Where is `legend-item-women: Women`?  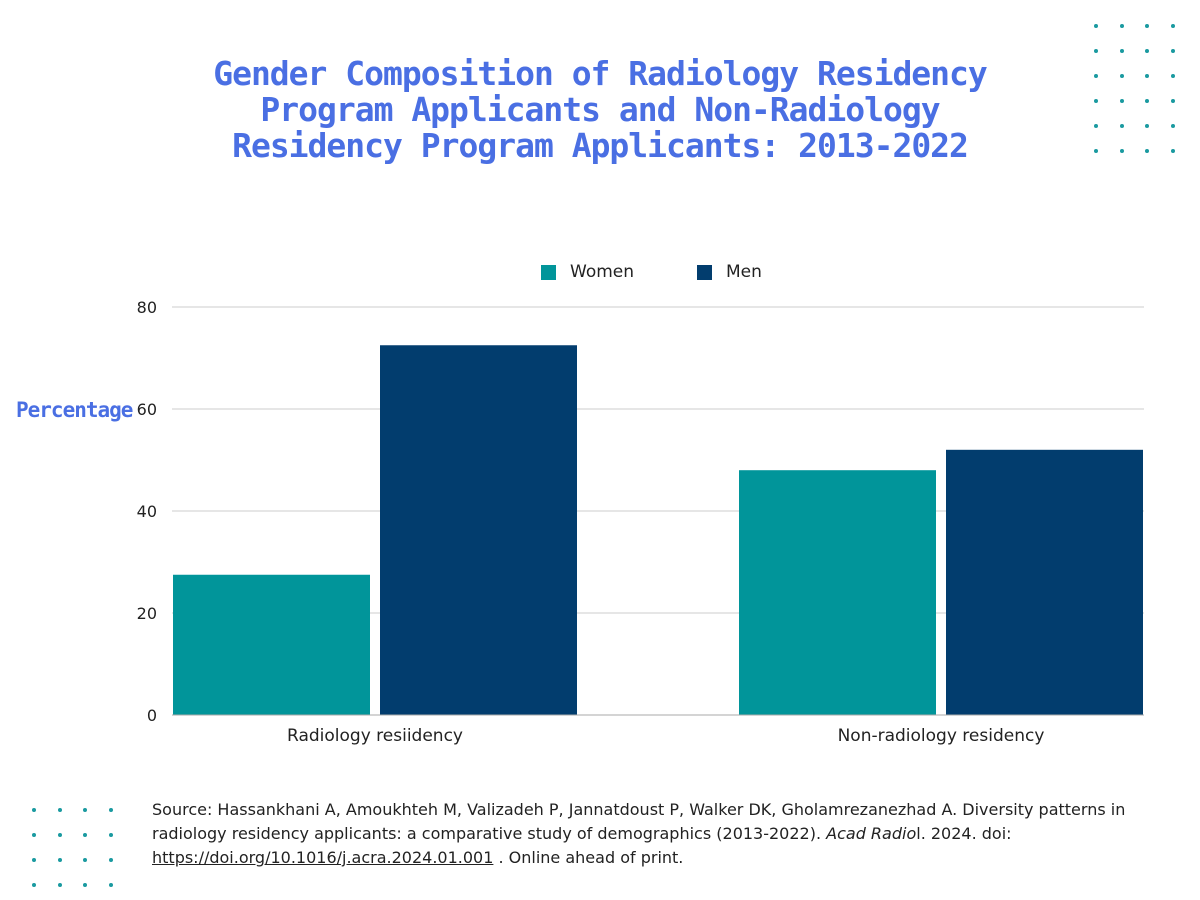
legend-item-women: Women is located at coordinates (587, 272).